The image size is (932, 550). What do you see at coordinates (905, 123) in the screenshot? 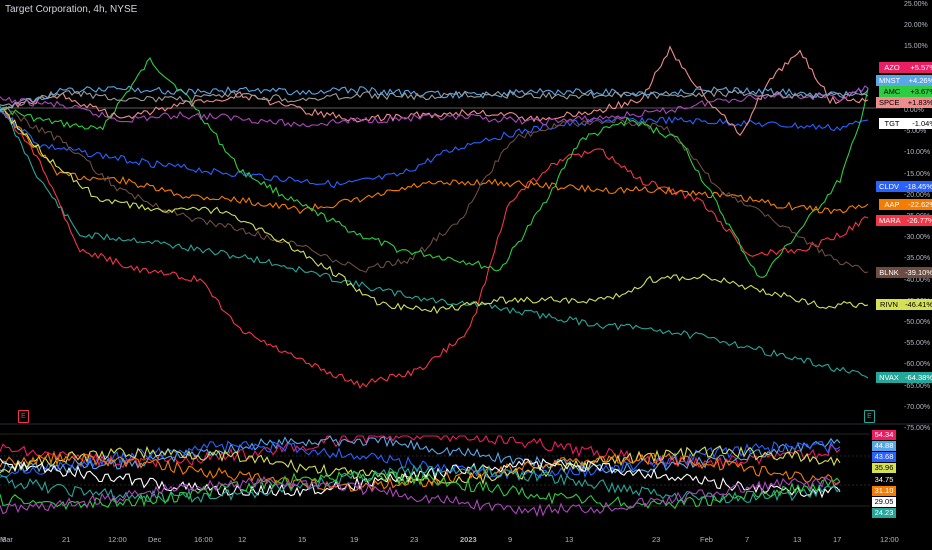
I see `symbol-tag-tgt: TGT -1.04%` at bounding box center [905, 123].